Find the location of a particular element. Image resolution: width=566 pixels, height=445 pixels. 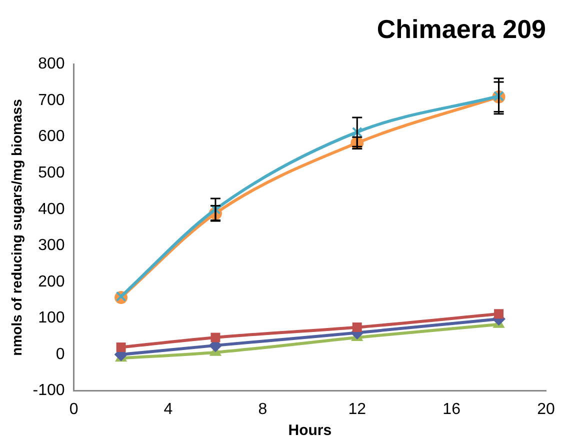

x-tick-label: 0 is located at coordinates (73, 409).